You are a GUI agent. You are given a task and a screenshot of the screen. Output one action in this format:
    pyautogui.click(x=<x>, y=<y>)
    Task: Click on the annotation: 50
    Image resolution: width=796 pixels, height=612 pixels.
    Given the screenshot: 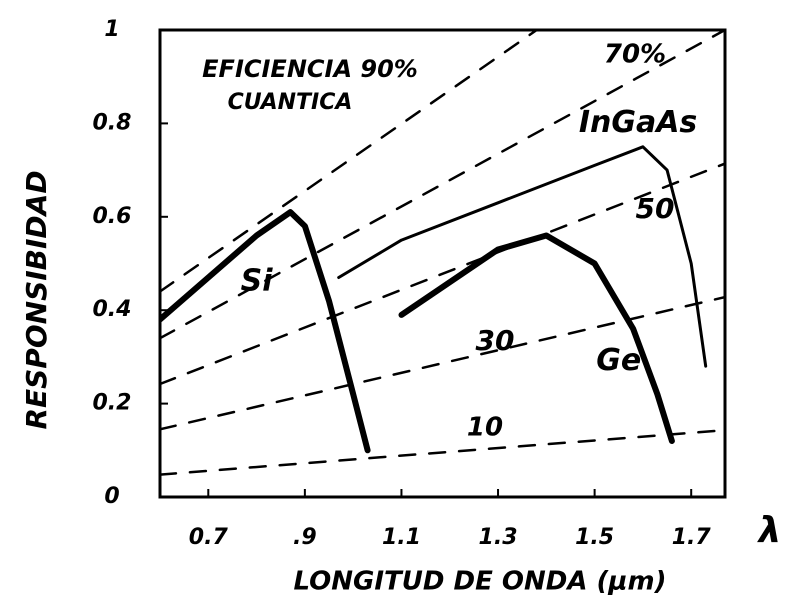 What is the action you would take?
    pyautogui.click(x=655, y=208)
    